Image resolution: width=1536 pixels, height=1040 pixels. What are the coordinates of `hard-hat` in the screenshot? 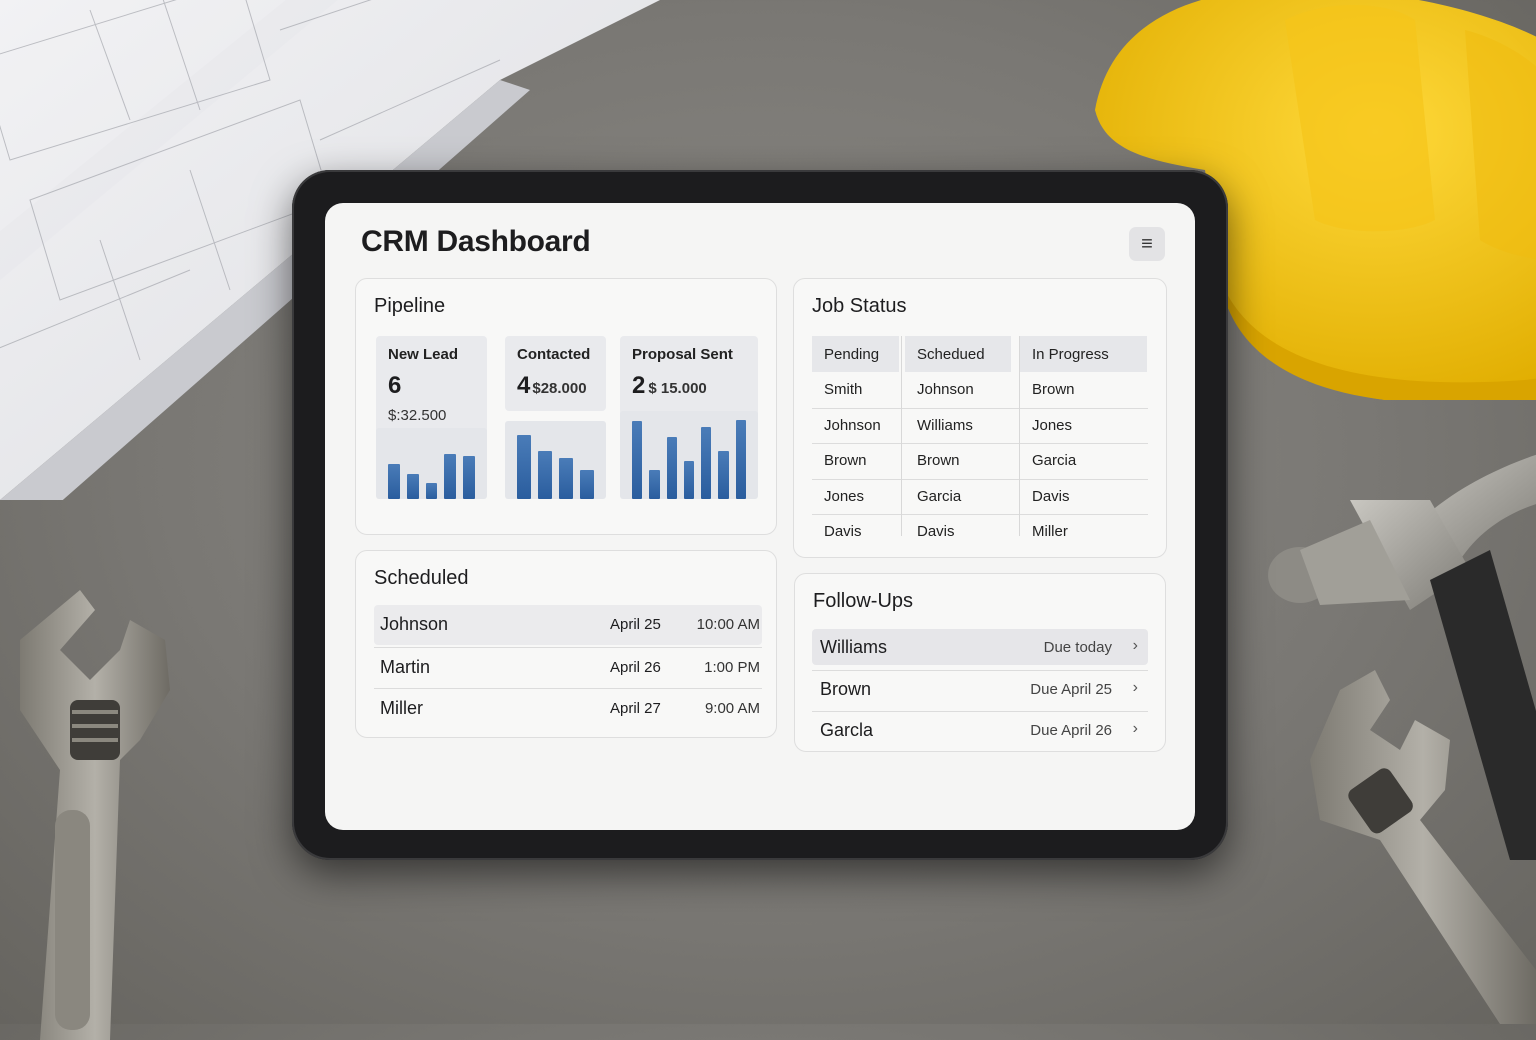 It's located at (1315, 200).